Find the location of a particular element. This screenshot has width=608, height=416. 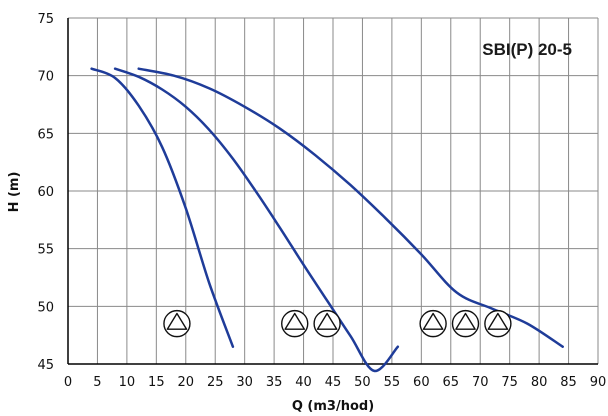

x-tick-label: 15 is located at coordinates (156, 382).